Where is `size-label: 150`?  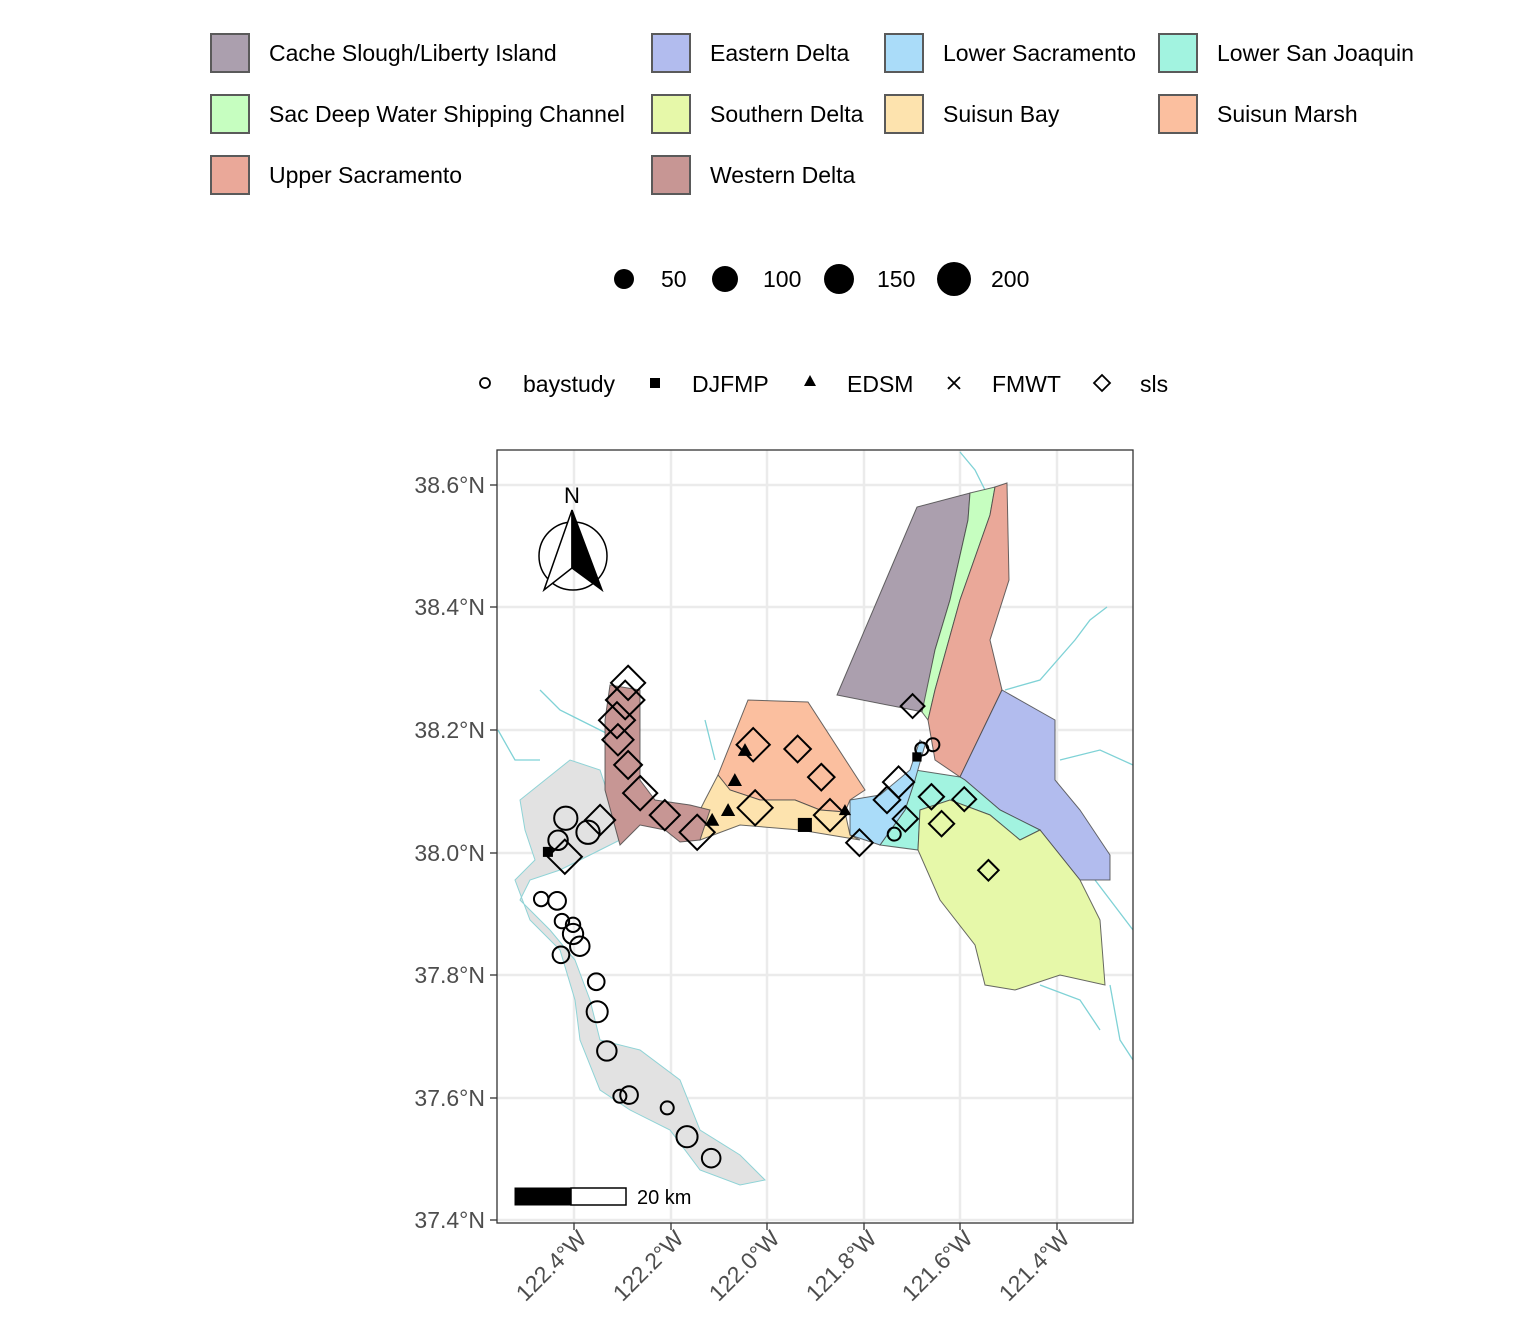 size-label: 150 is located at coordinates (896, 279).